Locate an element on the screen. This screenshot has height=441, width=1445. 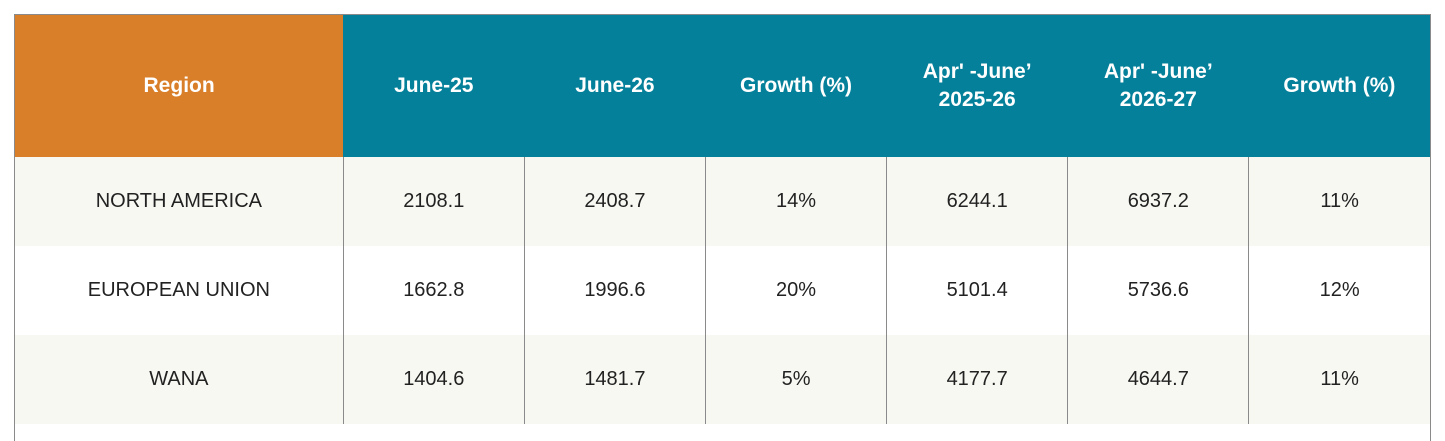
cell-growth-monthly: 20% is located at coordinates (795, 290).